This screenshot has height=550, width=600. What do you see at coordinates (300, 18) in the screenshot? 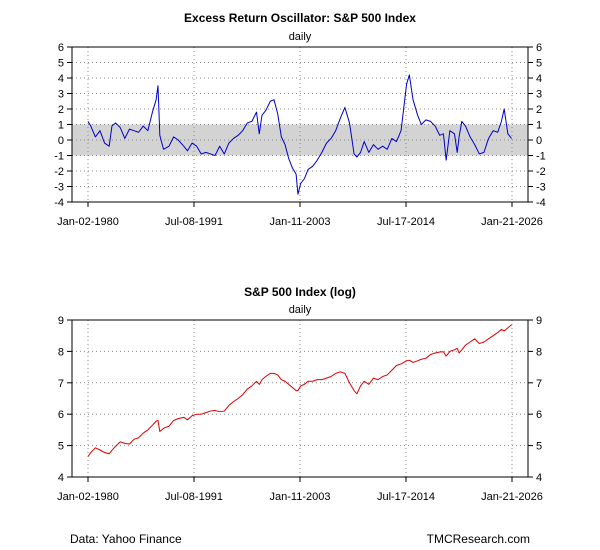
I see `oscillator-title: Excess Return Oscillator: S&P 500 Index` at bounding box center [300, 18].